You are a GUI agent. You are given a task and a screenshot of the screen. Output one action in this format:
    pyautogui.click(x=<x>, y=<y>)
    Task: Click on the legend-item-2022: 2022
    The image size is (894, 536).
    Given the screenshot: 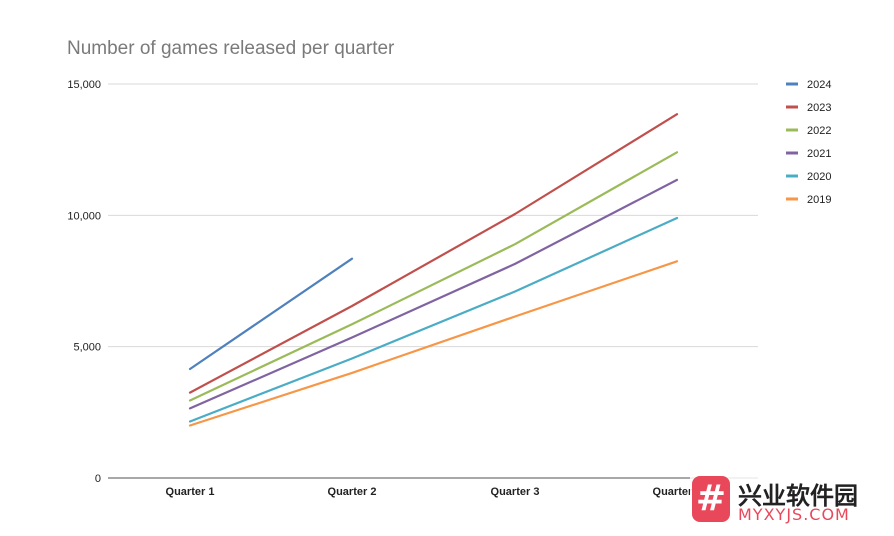 What is the action you would take?
    pyautogui.click(x=808, y=131)
    